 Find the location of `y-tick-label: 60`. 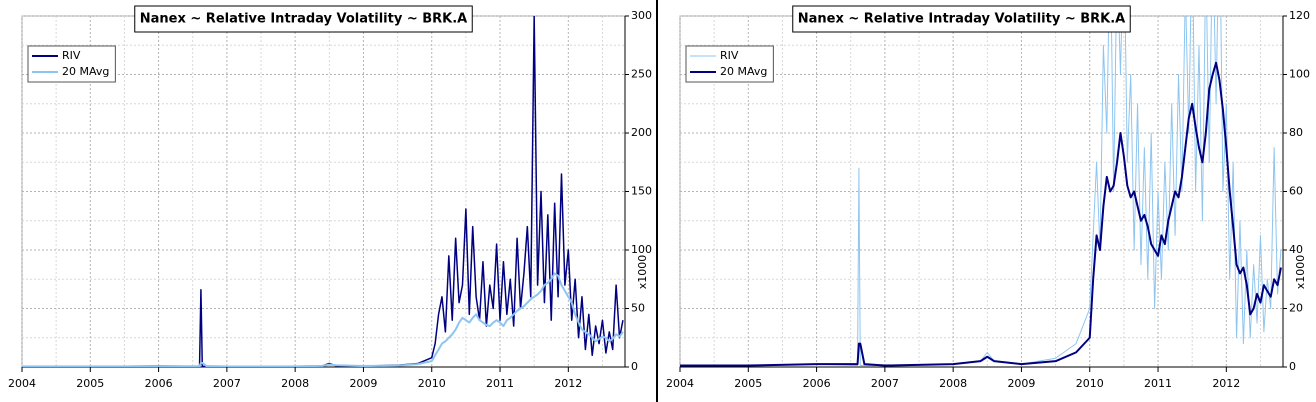

y-tick-label: 60 is located at coordinates (1296, 191).